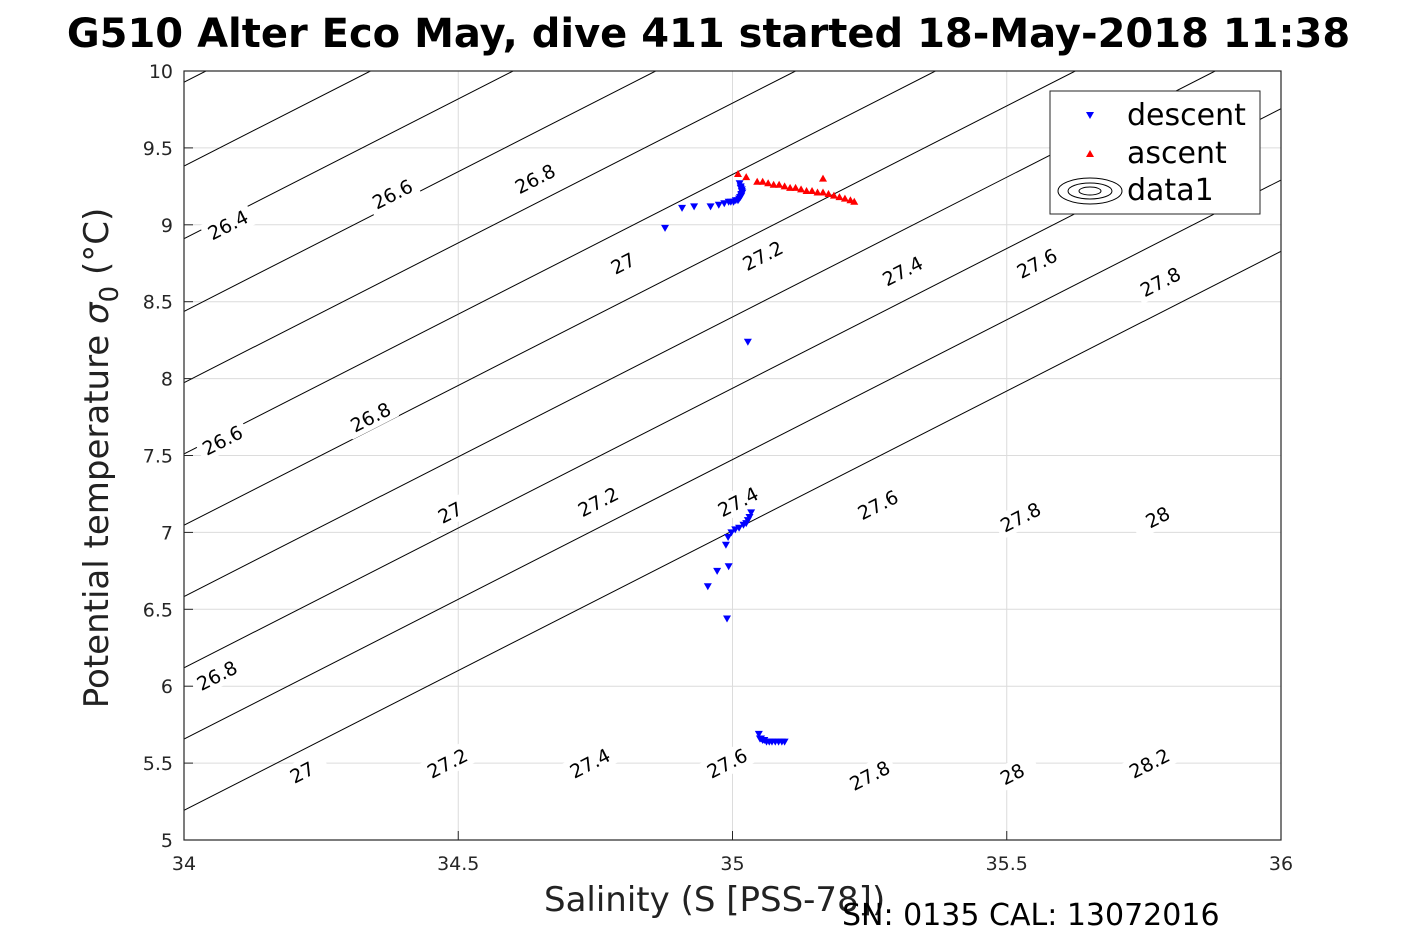 The width and height of the screenshot is (1417, 945). Describe the element at coordinates (167, 687) in the screenshot. I see `y-tick-label: 6` at that location.